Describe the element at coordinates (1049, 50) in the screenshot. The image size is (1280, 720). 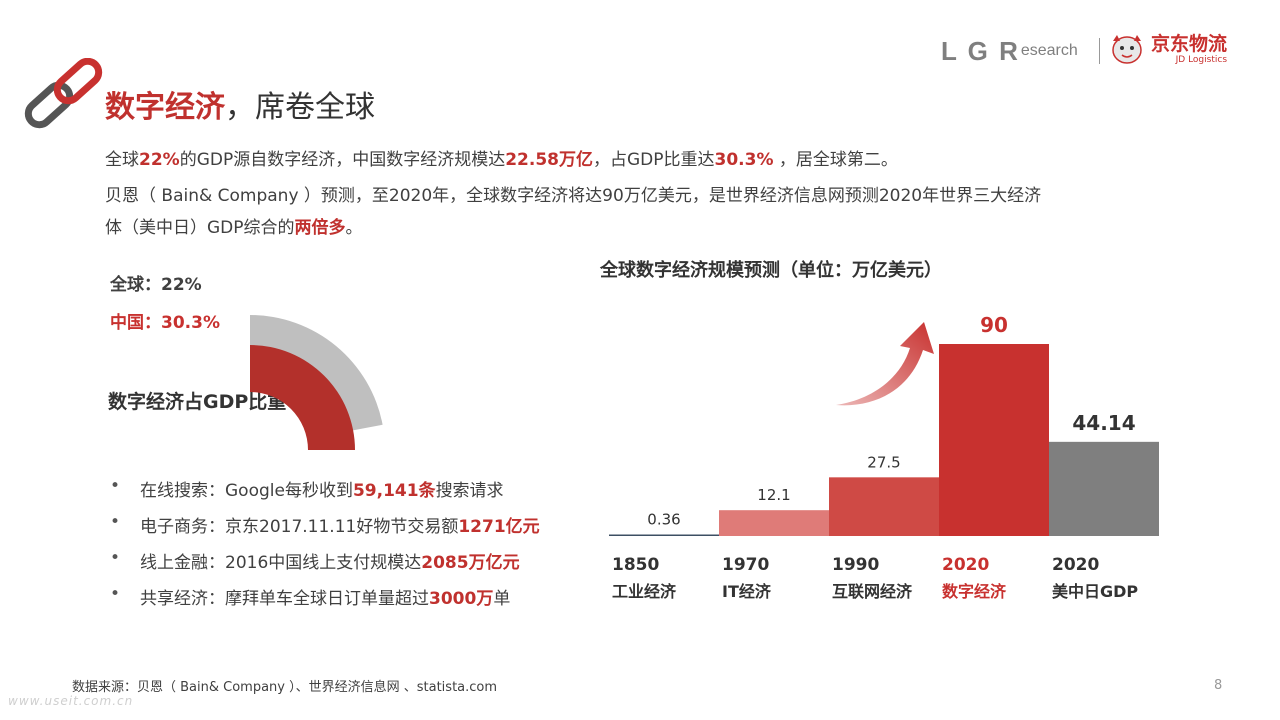
I see `logr-research: esearch` at that location.